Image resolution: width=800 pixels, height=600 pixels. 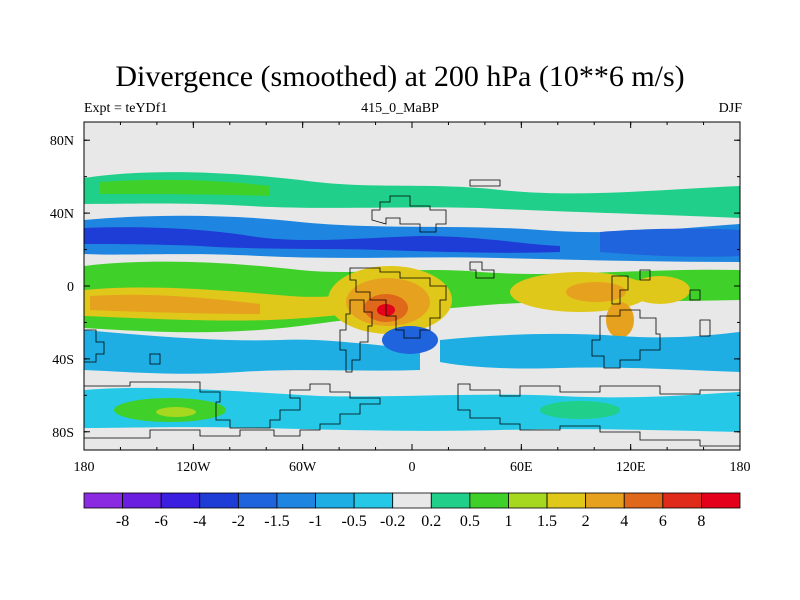 I want to click on x-tick-label: 120E, so click(x=631, y=467).